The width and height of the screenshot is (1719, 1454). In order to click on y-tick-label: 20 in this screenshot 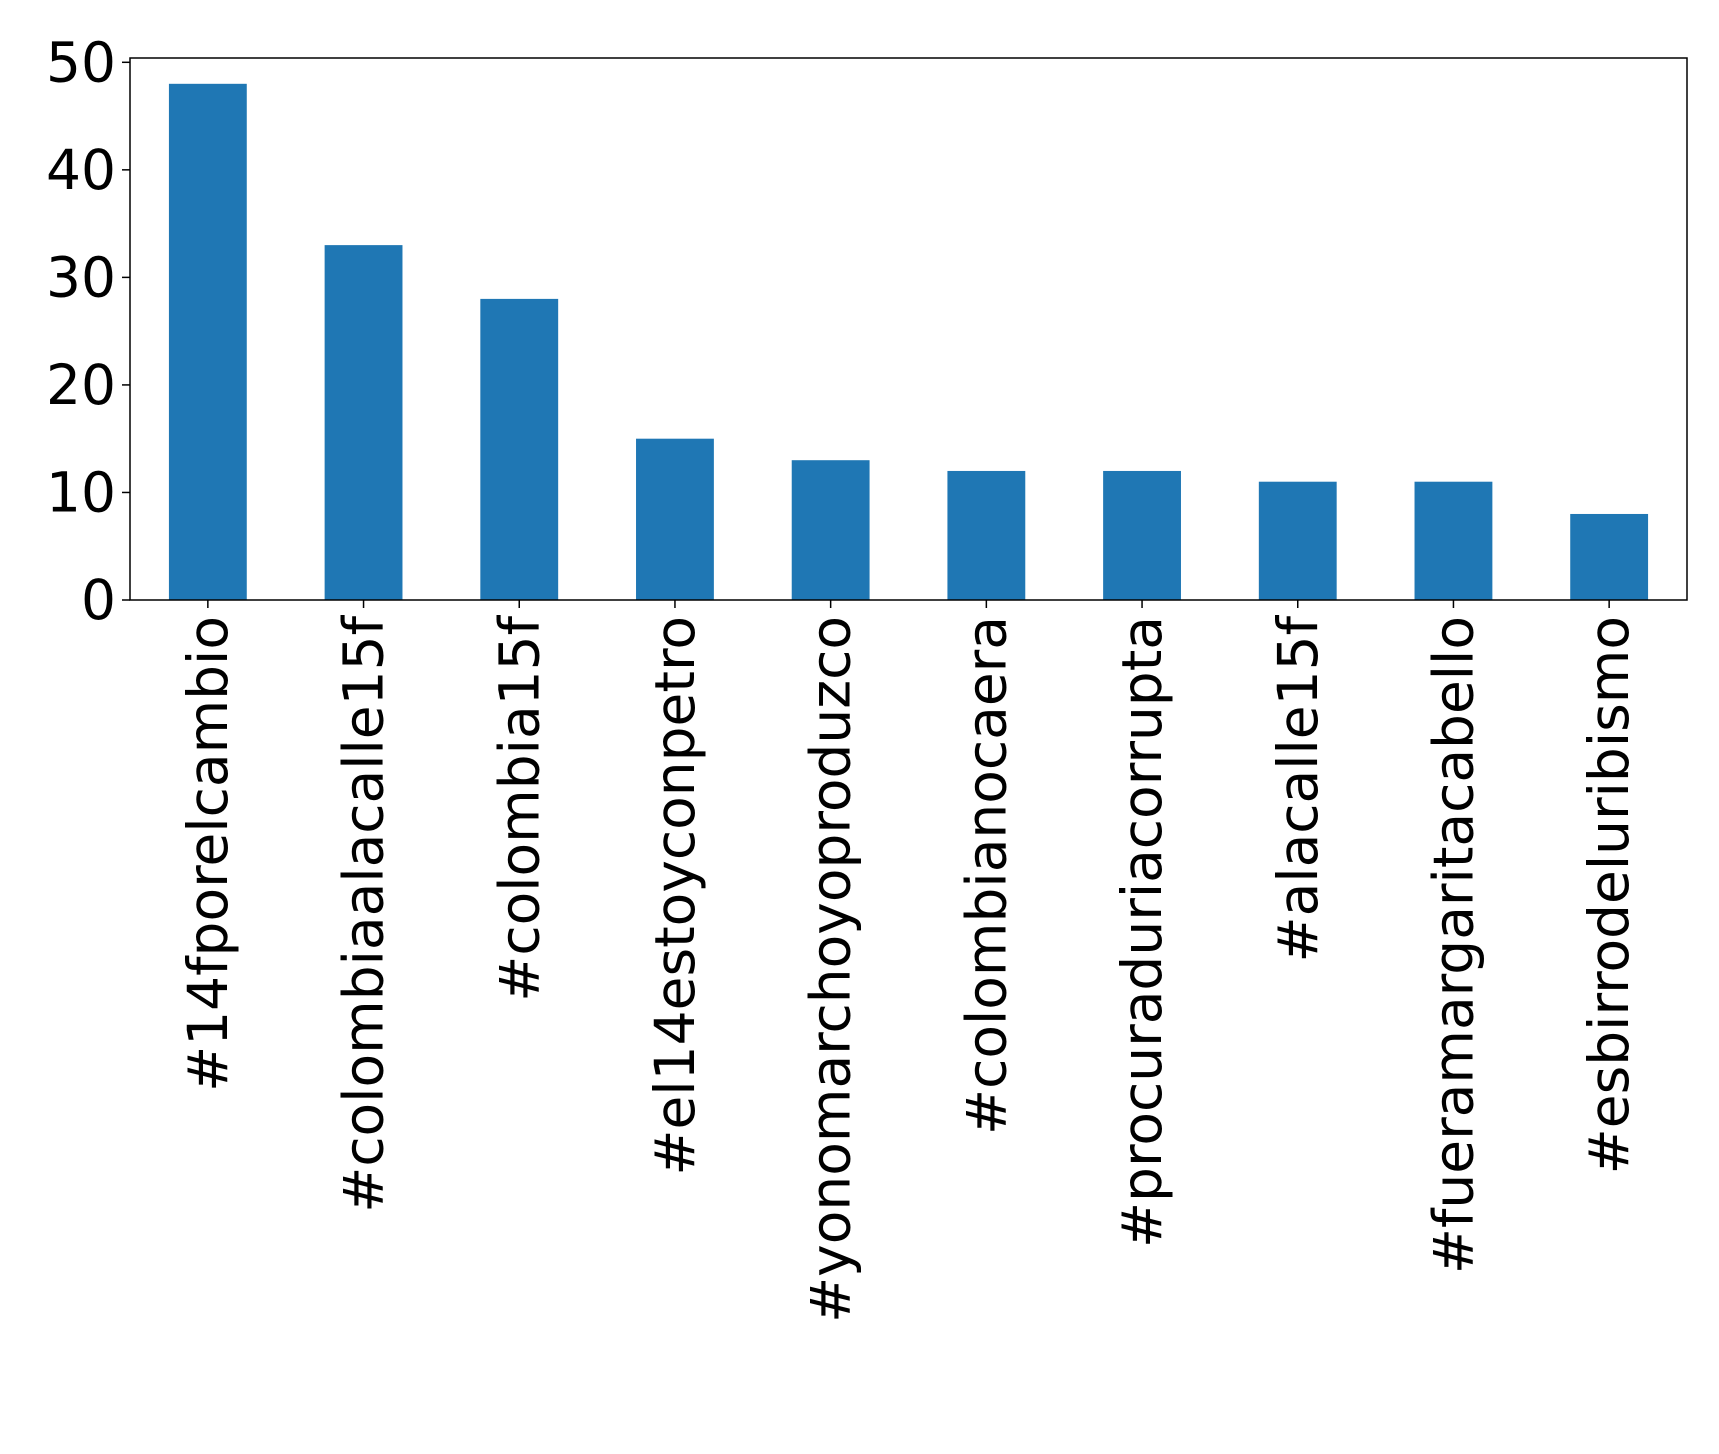, I will do `click(81, 385)`.